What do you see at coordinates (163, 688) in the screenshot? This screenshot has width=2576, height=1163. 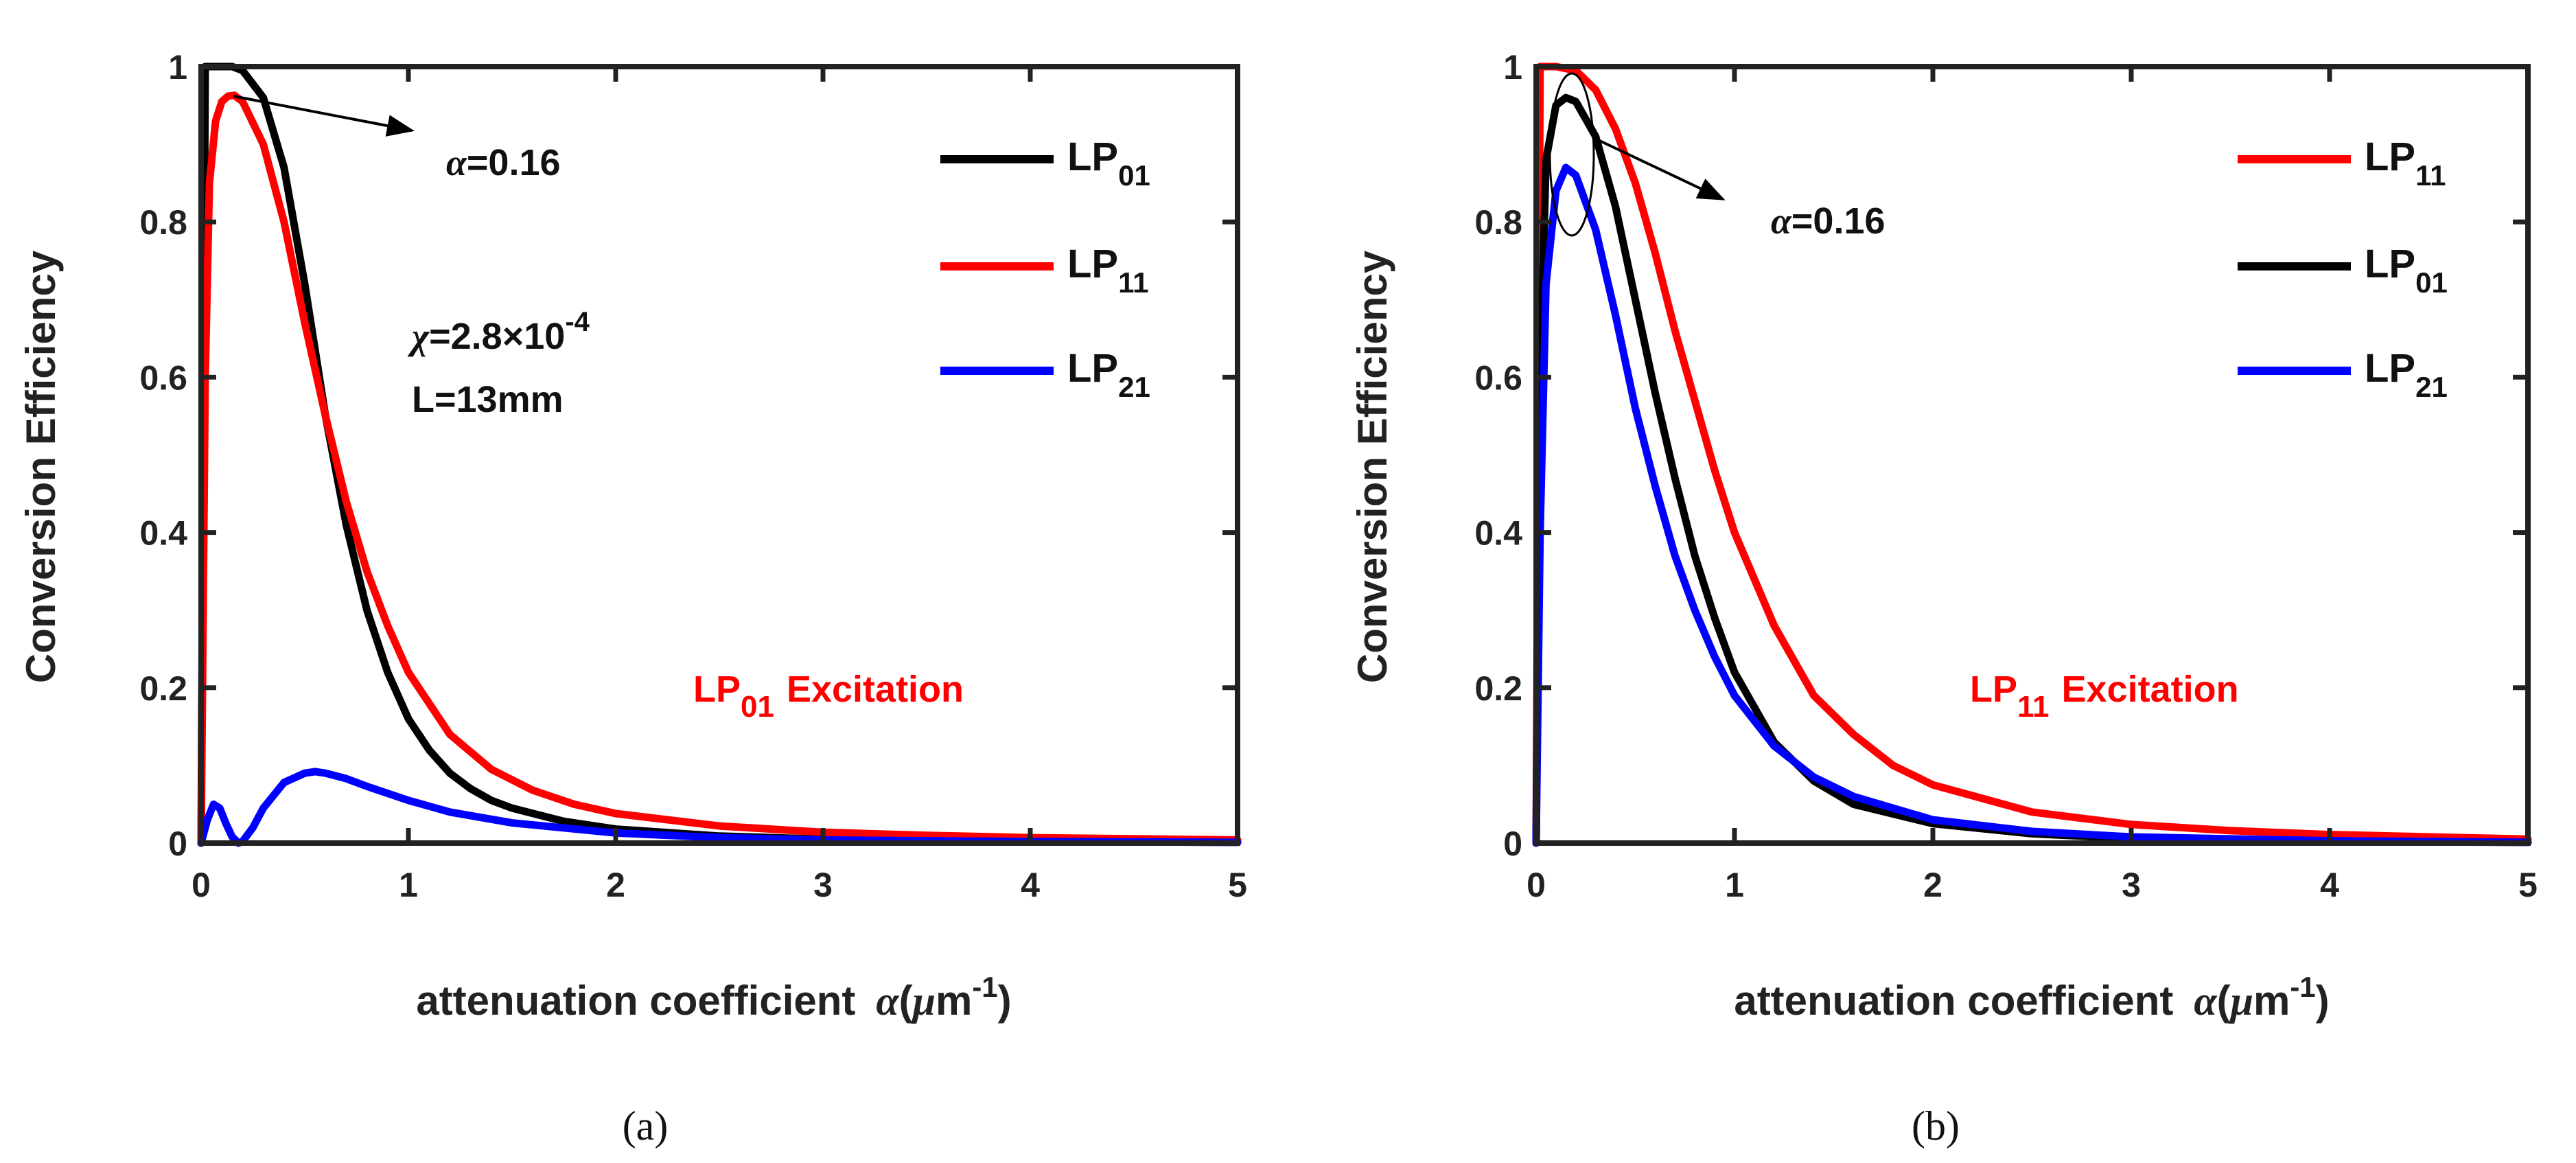 I see `panel-a-ytick-label: 0.2` at bounding box center [163, 688].